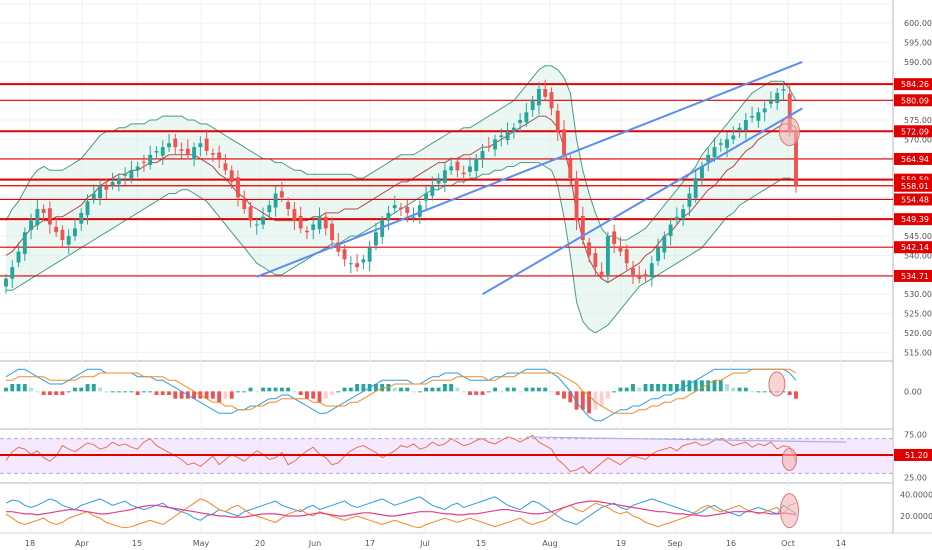 The width and height of the screenshot is (932, 550). I want to click on time-tick-label: Apr, so click(82, 543).